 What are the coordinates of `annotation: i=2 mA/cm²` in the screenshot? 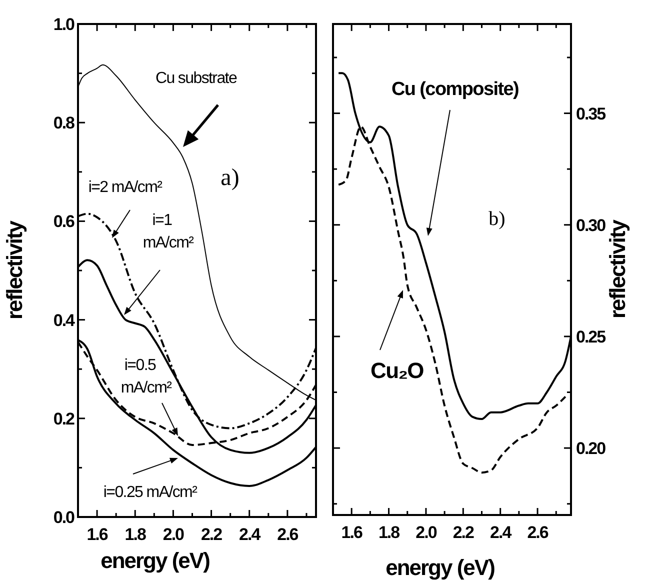 It's located at (126, 187).